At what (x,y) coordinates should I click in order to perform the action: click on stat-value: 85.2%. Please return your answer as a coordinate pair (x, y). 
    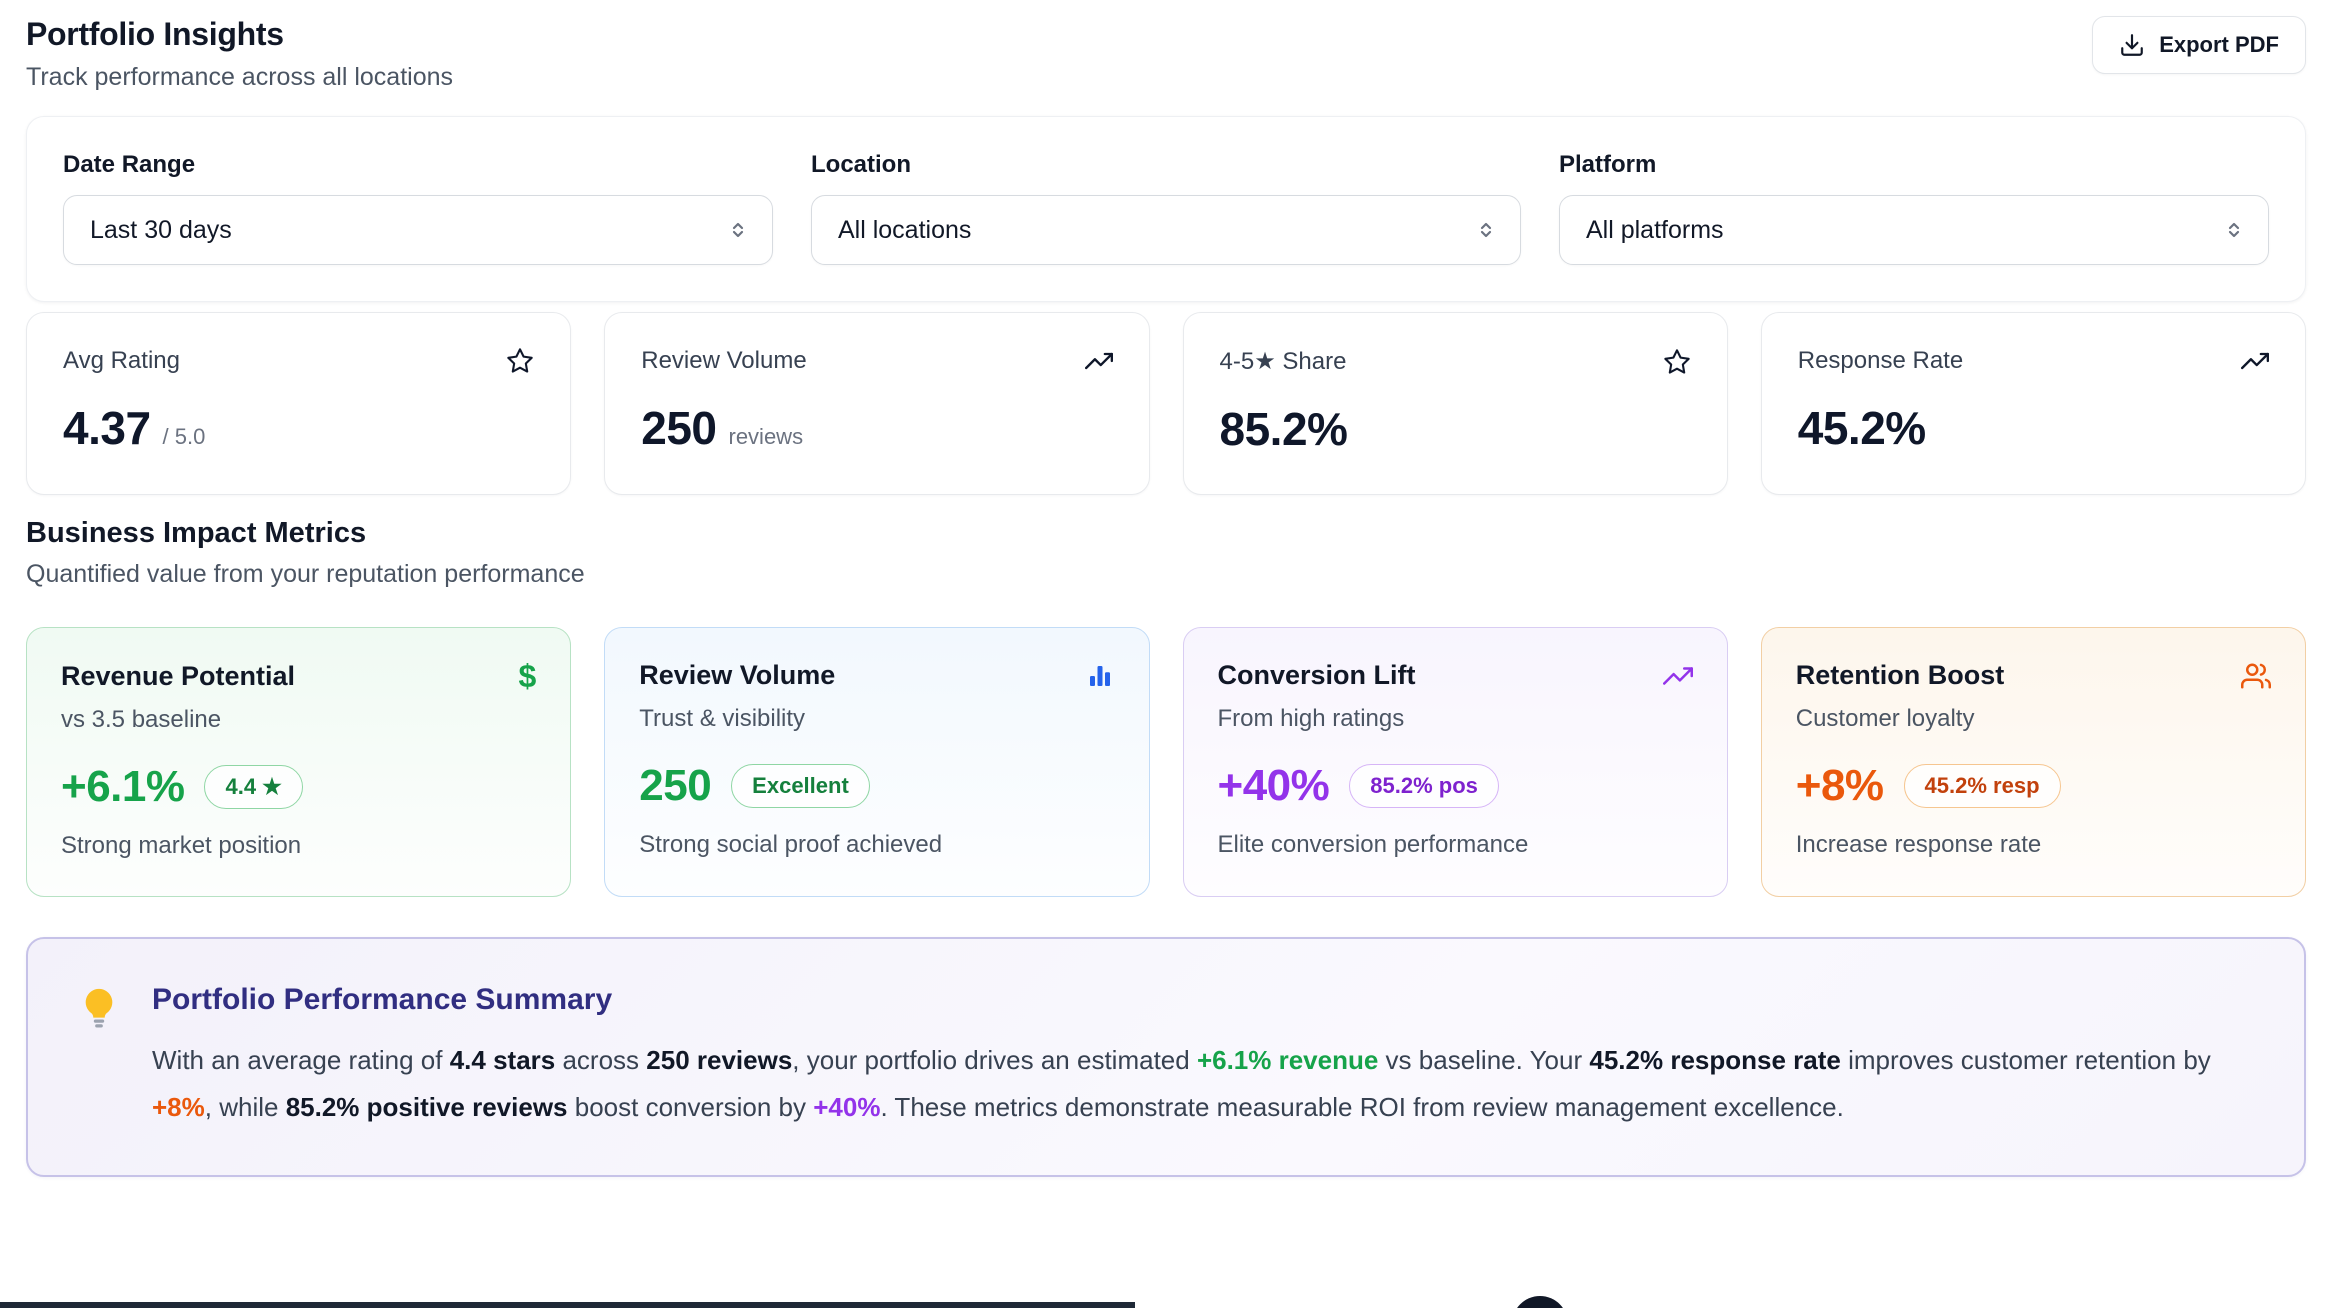
    Looking at the image, I should click on (1283, 429).